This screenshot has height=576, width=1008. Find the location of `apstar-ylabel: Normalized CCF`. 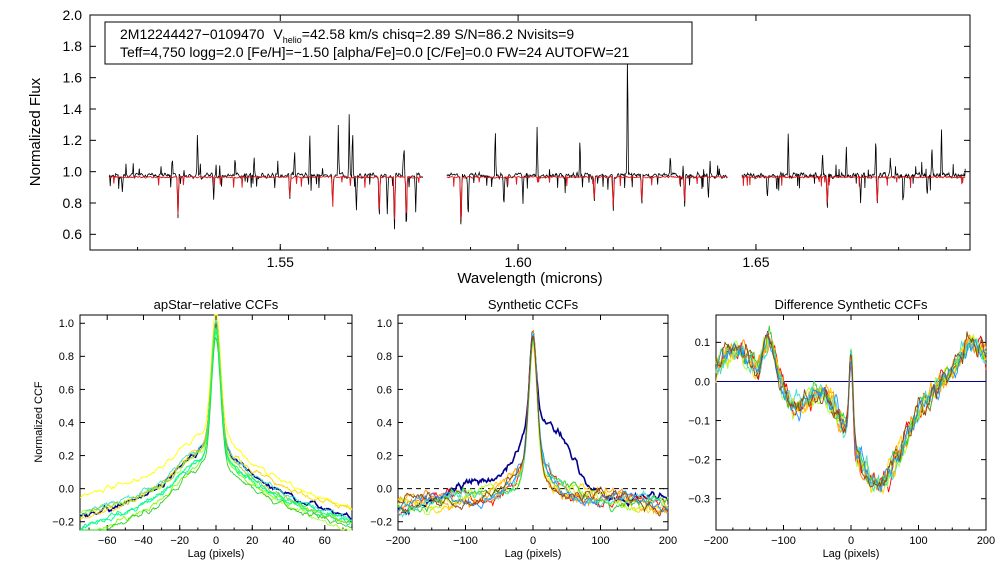

apstar-ylabel: Normalized CCF is located at coordinates (39, 422).